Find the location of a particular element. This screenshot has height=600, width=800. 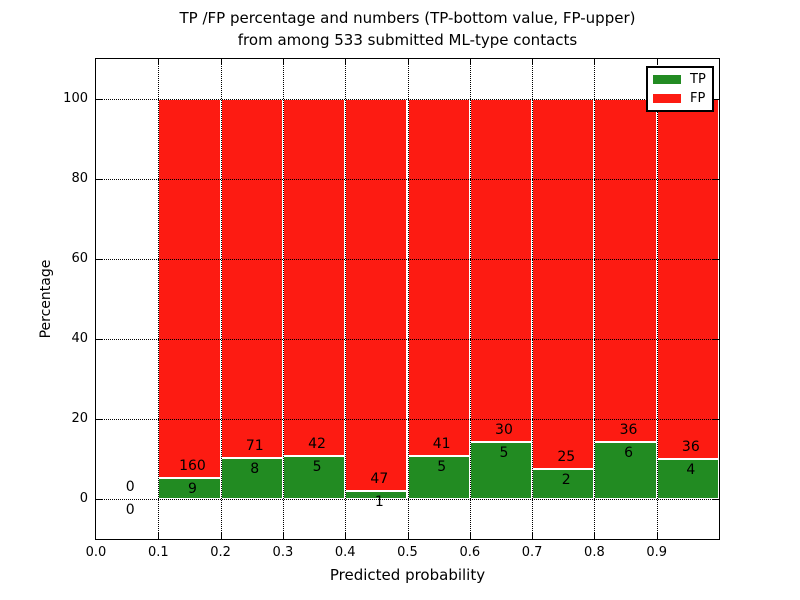

y-axis-label: Percentage is located at coordinates (46, 299).